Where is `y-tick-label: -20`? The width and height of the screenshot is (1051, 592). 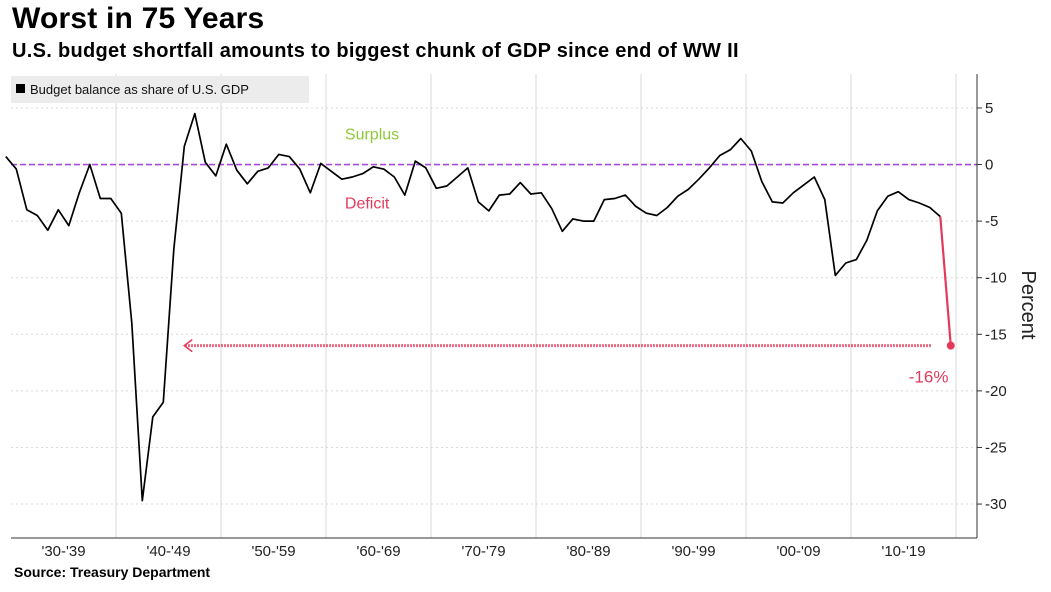
y-tick-label: -20 is located at coordinates (996, 391).